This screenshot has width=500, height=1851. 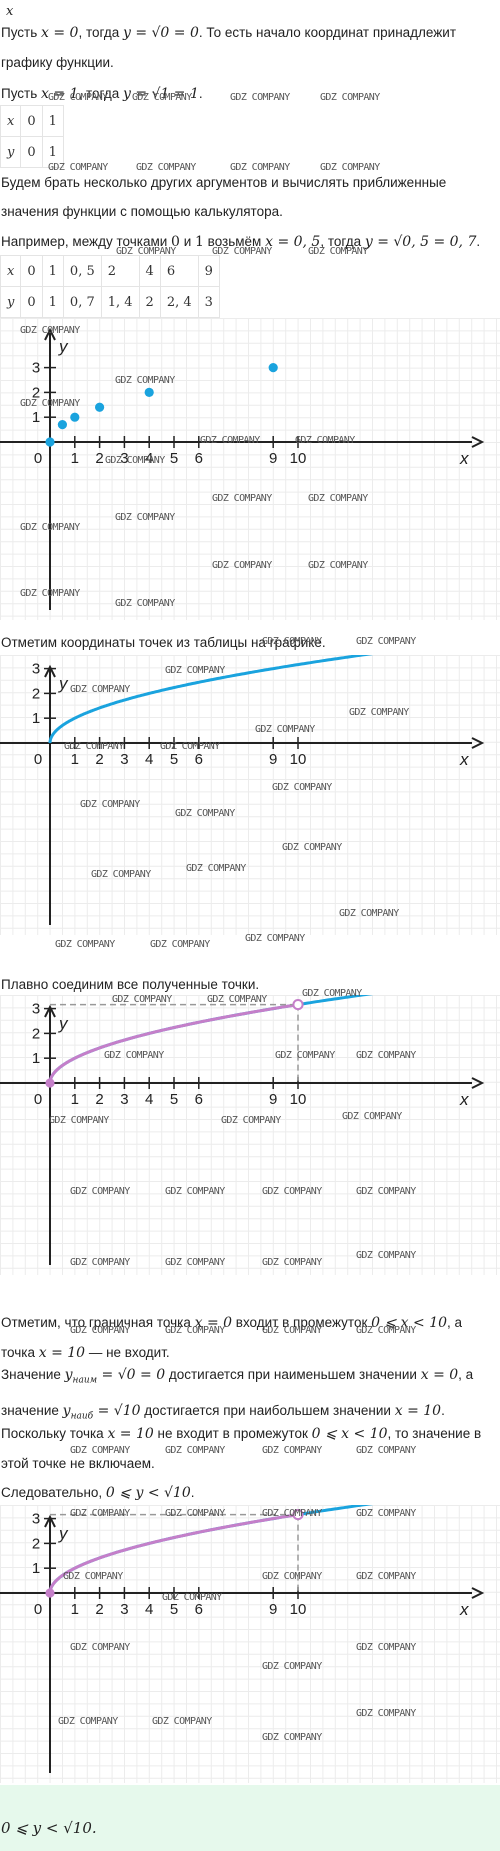 What do you see at coordinates (100, 32) in the screenshot?
I see `para1-text-2: , тогда` at bounding box center [100, 32].